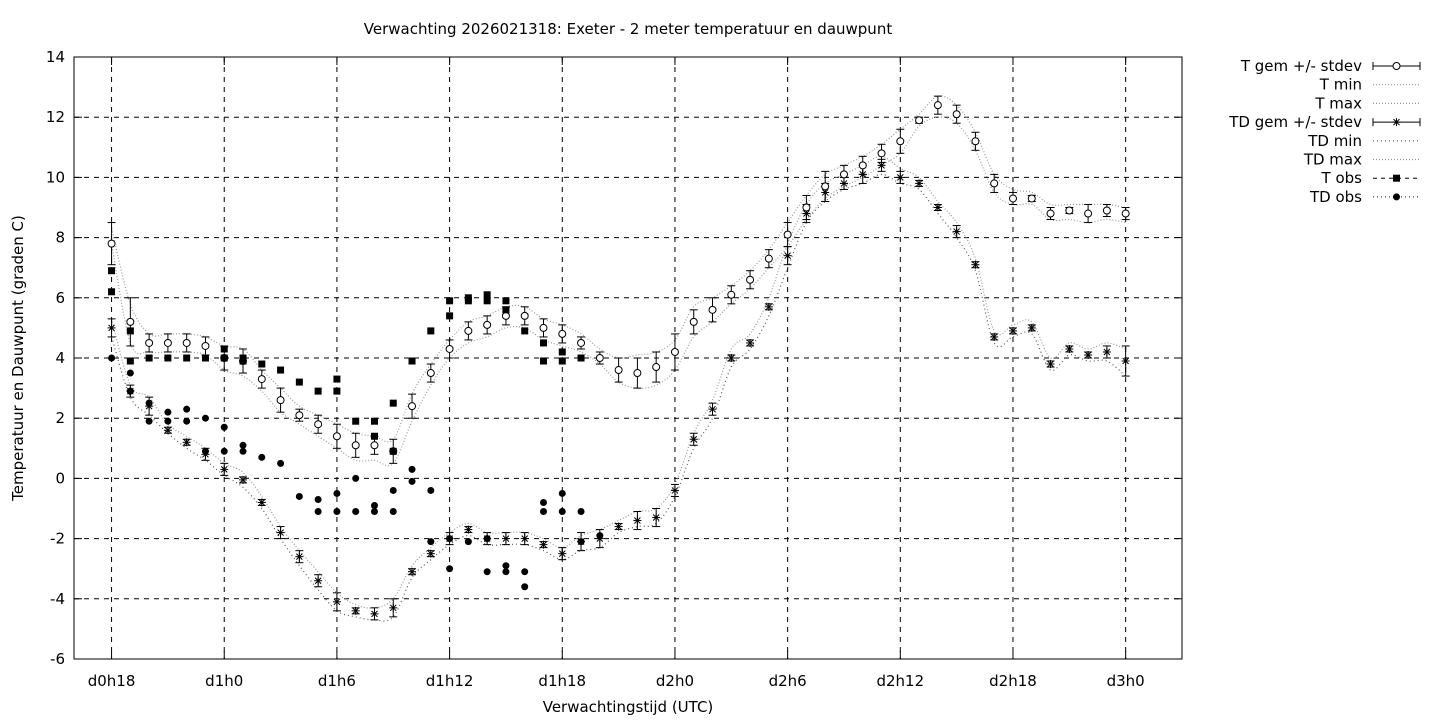 Image resolution: width=1440 pixels, height=720 pixels. What do you see at coordinates (60, 298) in the screenshot?
I see `y-tick-label: 6` at bounding box center [60, 298].